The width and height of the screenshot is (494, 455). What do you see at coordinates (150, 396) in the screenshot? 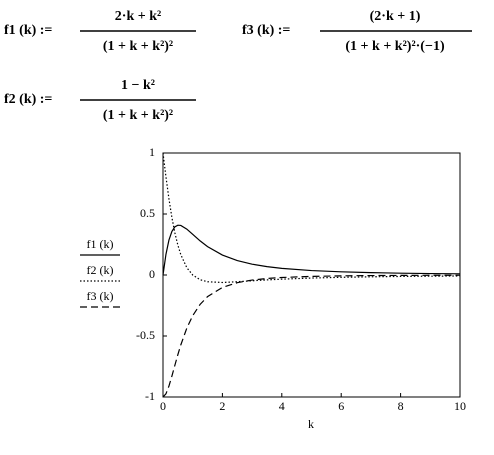
I see `y-tick-label: -1` at bounding box center [150, 396].